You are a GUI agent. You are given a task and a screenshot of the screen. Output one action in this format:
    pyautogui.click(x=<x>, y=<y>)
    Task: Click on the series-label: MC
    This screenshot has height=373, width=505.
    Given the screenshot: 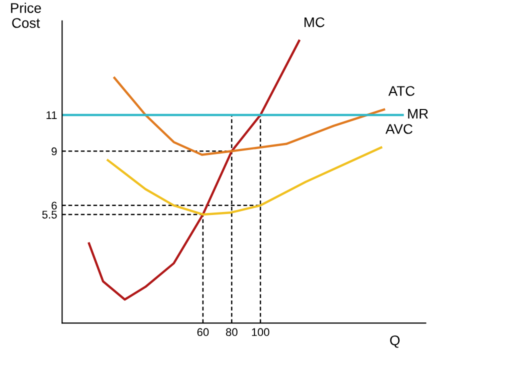 What is the action you would take?
    pyautogui.click(x=314, y=22)
    